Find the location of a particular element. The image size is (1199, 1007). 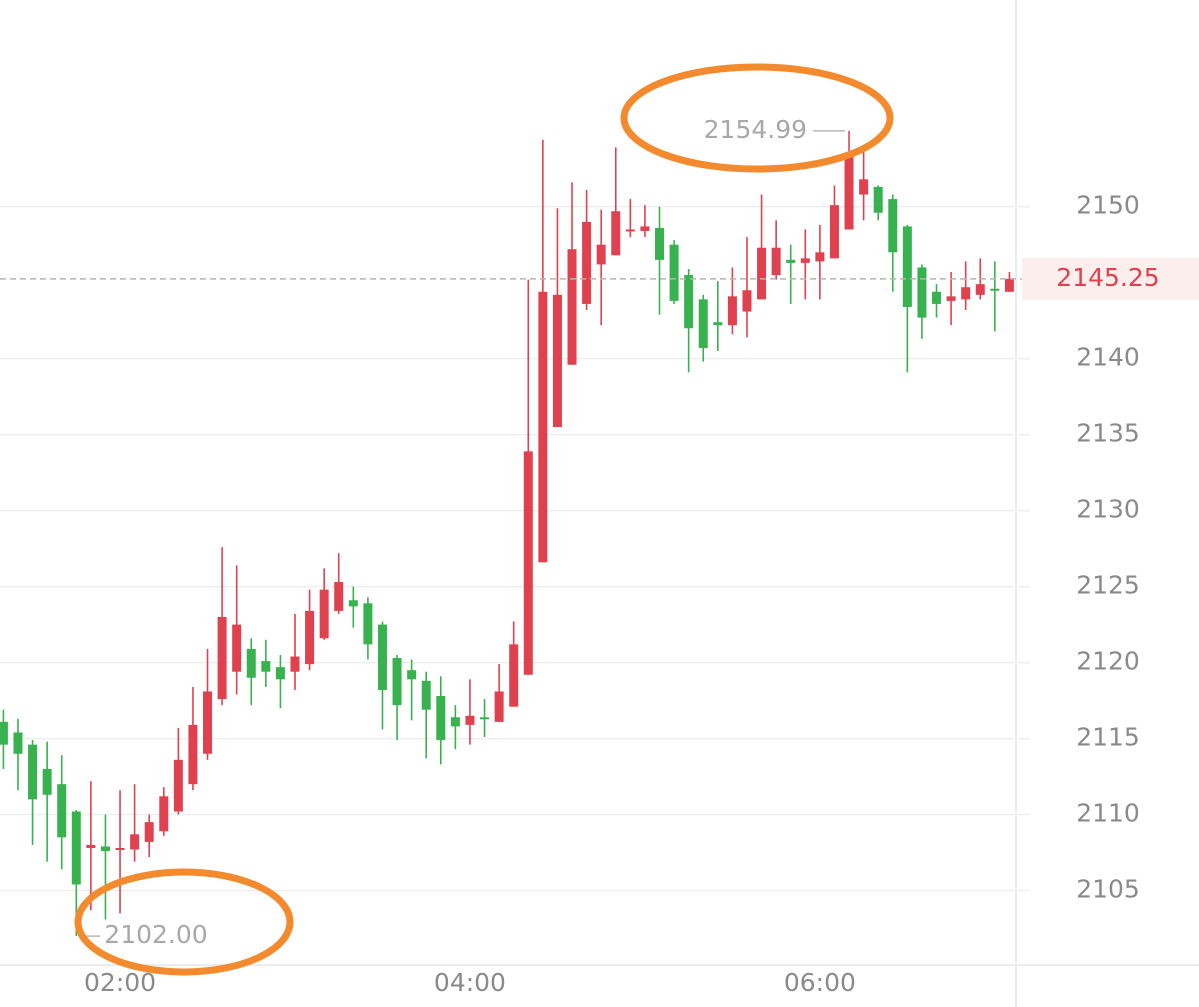

last-price-label: 2145.25 is located at coordinates (1107, 277).